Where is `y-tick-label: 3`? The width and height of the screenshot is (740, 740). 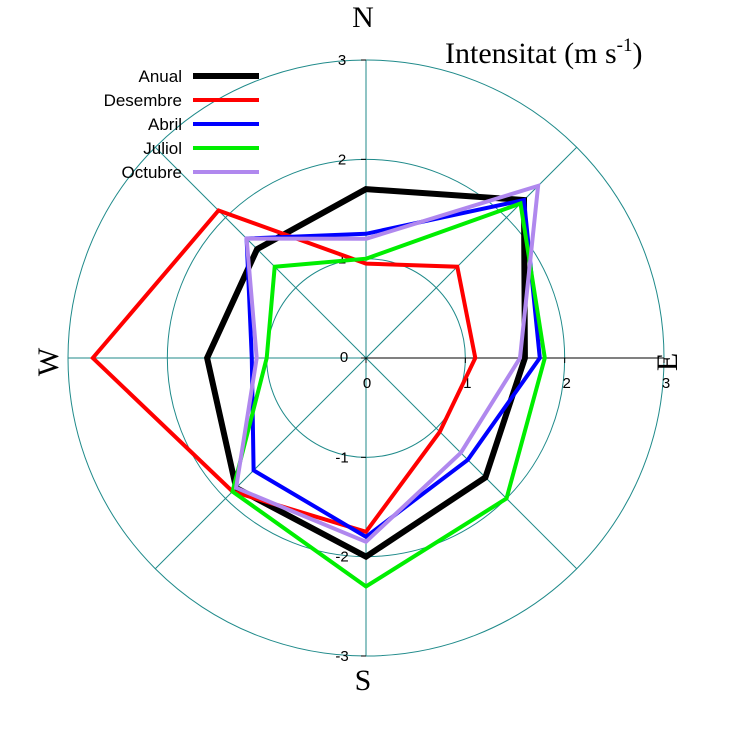 y-tick-label: 3 is located at coordinates (342, 60).